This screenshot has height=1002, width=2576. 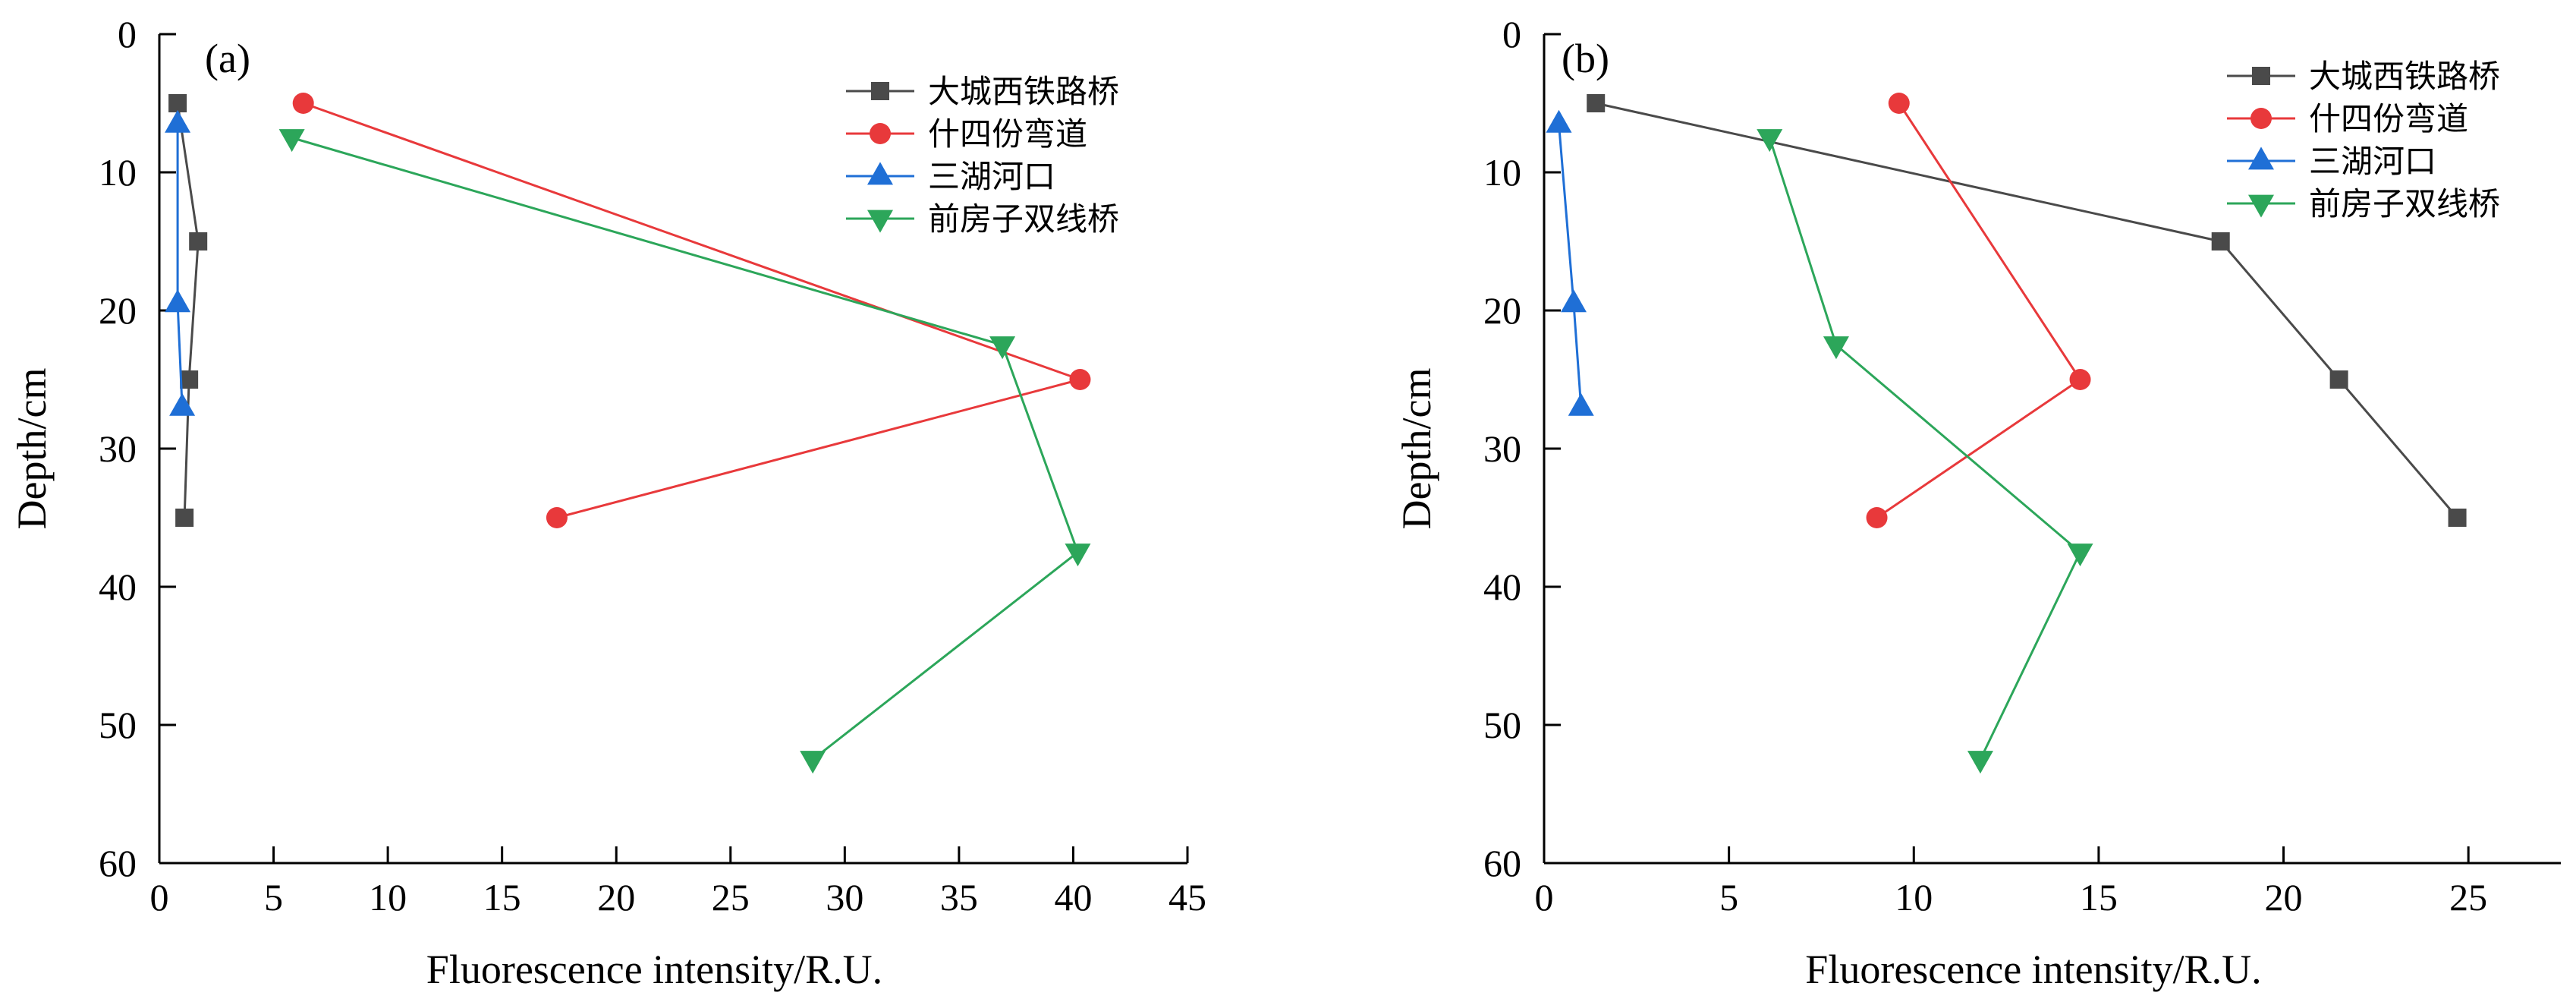 What do you see at coordinates (1502, 172) in the screenshot?
I see `y-tick-label-b: 10` at bounding box center [1502, 172].